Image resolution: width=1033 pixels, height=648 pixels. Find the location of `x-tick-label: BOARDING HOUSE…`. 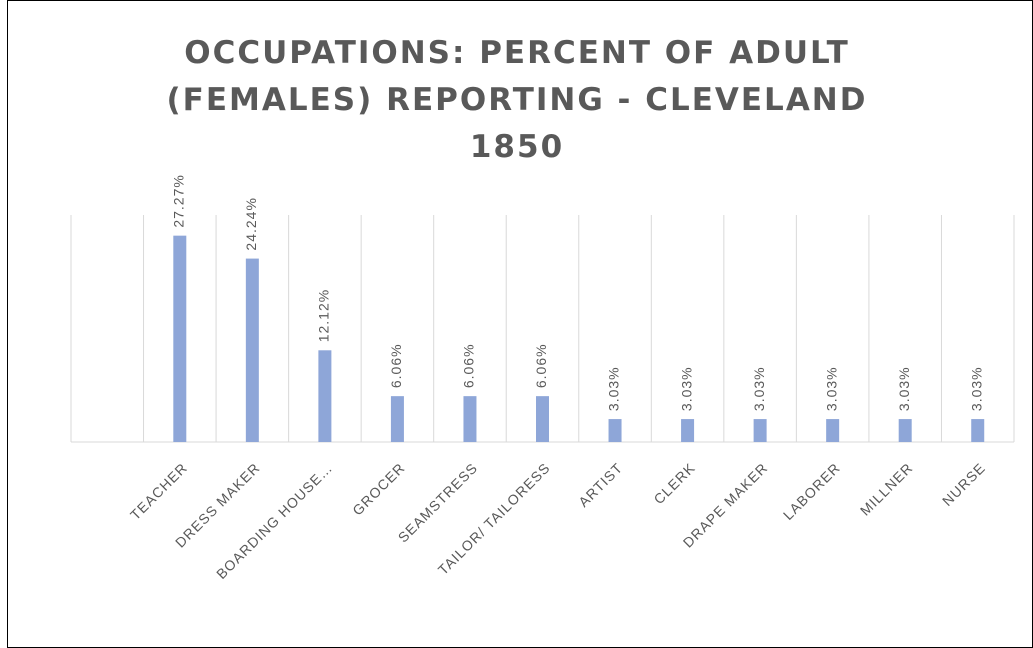

x-tick-label: BOARDING HOUSE… is located at coordinates (274, 520).